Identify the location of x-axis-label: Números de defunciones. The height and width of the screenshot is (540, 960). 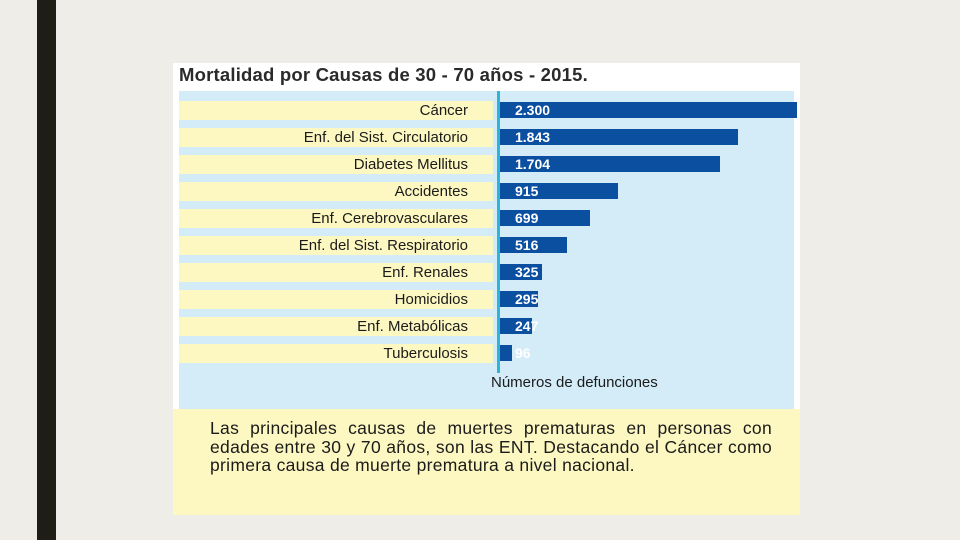
(574, 382).